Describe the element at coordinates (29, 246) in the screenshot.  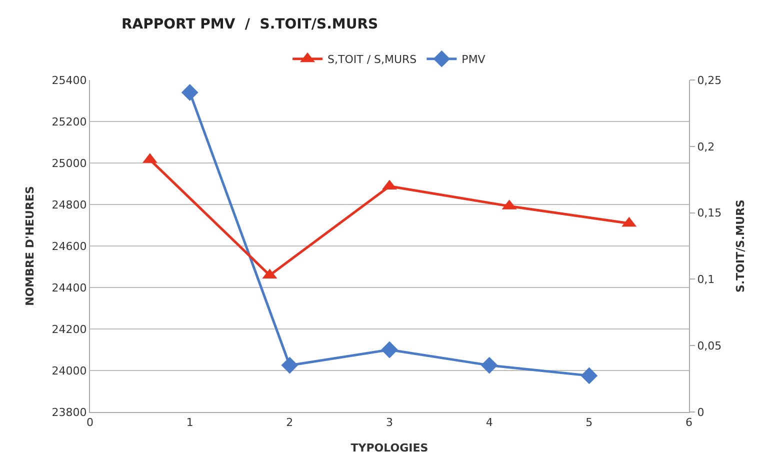
I see `y-axis-title: NOMBRE D'HEURES` at that location.